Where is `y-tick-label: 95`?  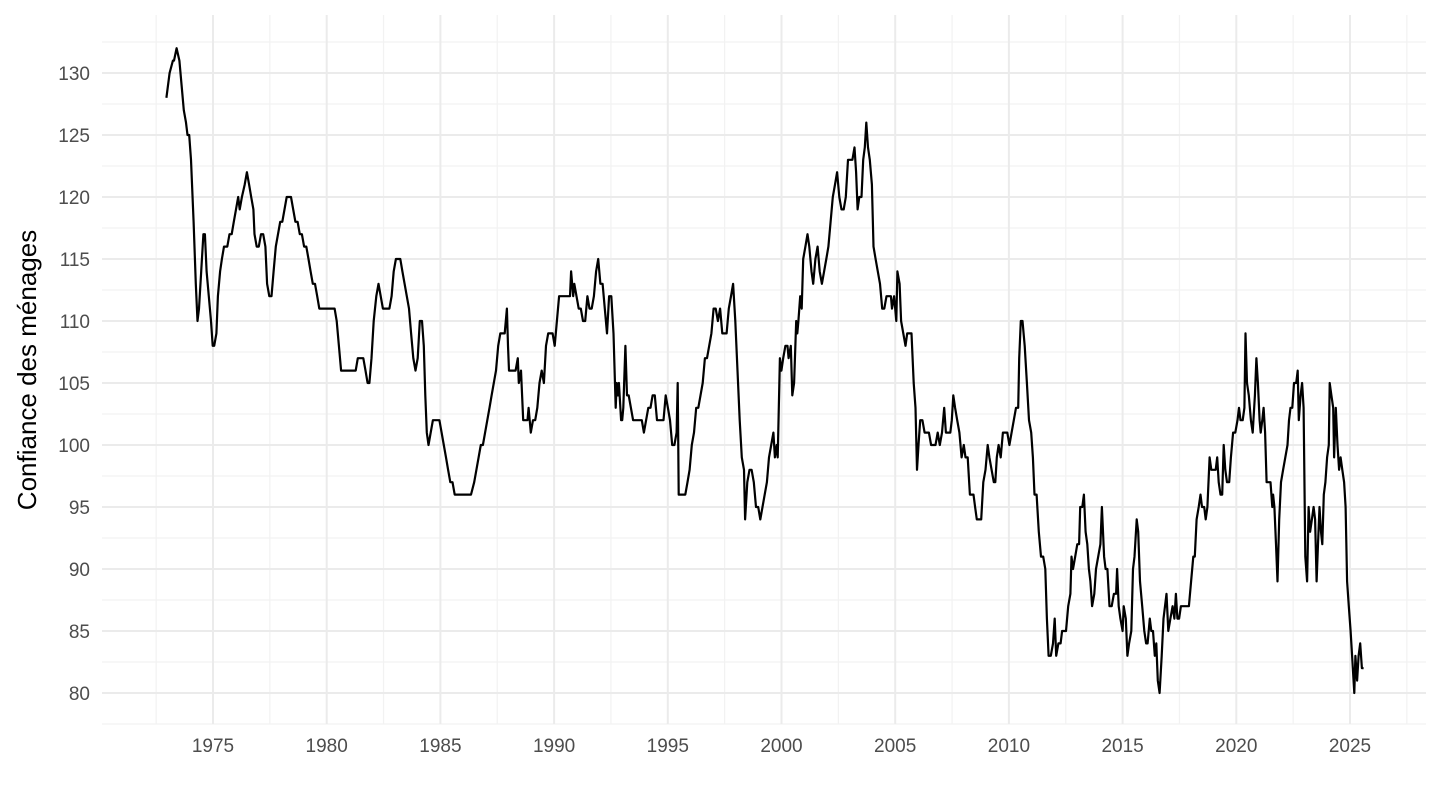
y-tick-label: 95 is located at coordinates (79, 508).